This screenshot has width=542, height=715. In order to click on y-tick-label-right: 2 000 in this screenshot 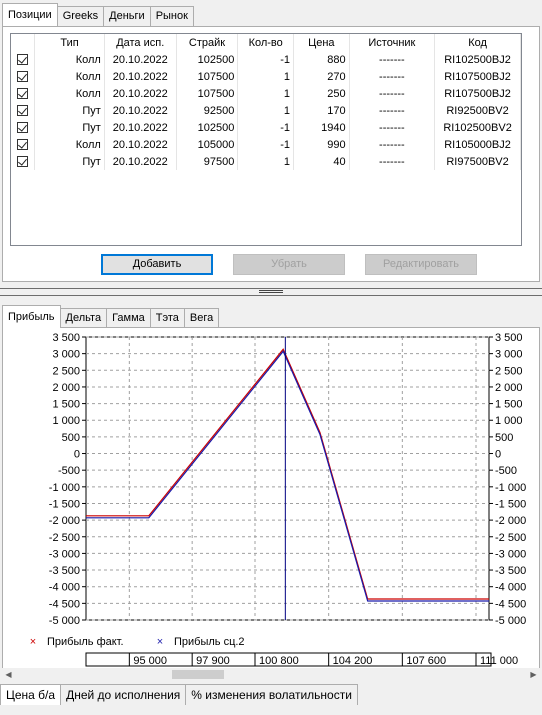, I will do `click(509, 388)`.